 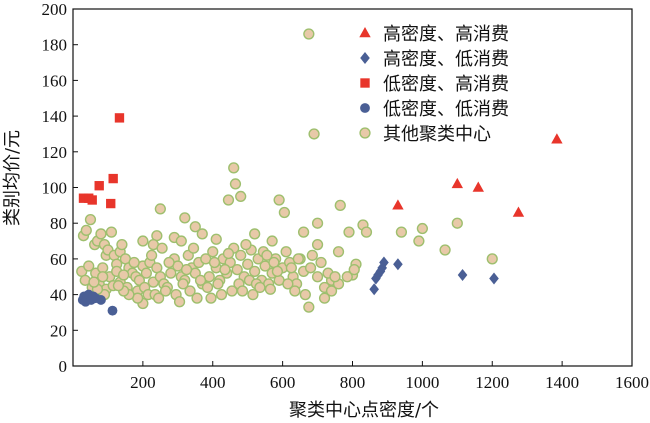 I want to click on y-tick-label: 100, so click(x=55, y=188).